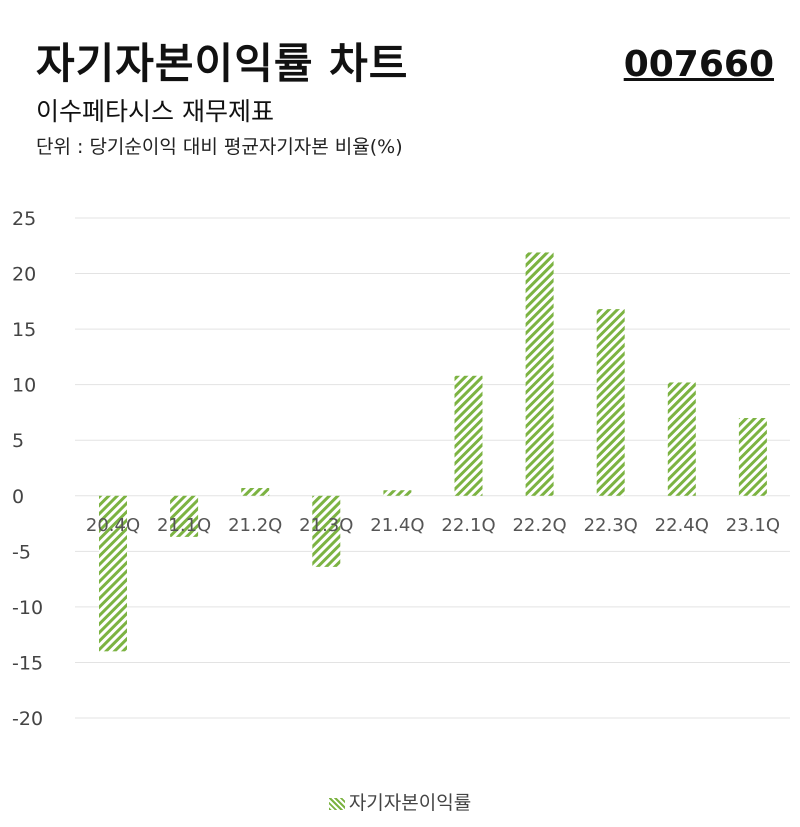 The width and height of the screenshot is (800, 827). What do you see at coordinates (18, 441) in the screenshot?
I see `y-tick-label: 5` at bounding box center [18, 441].